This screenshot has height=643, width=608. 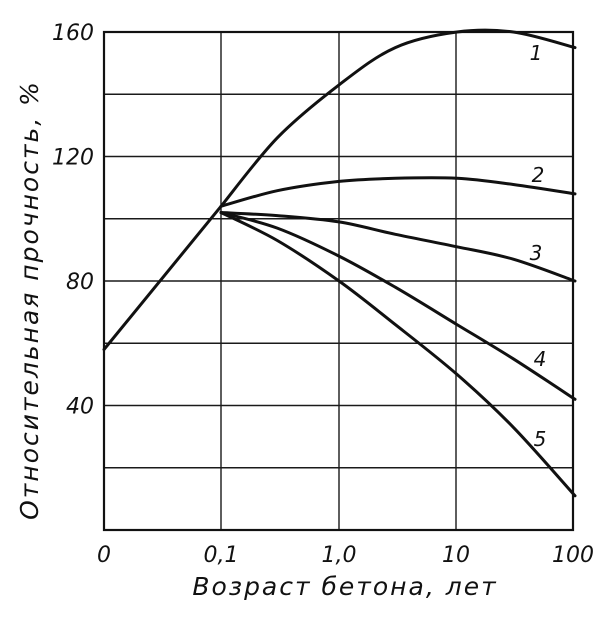 I want to click on x-tick-label: 100, so click(x=573, y=555).